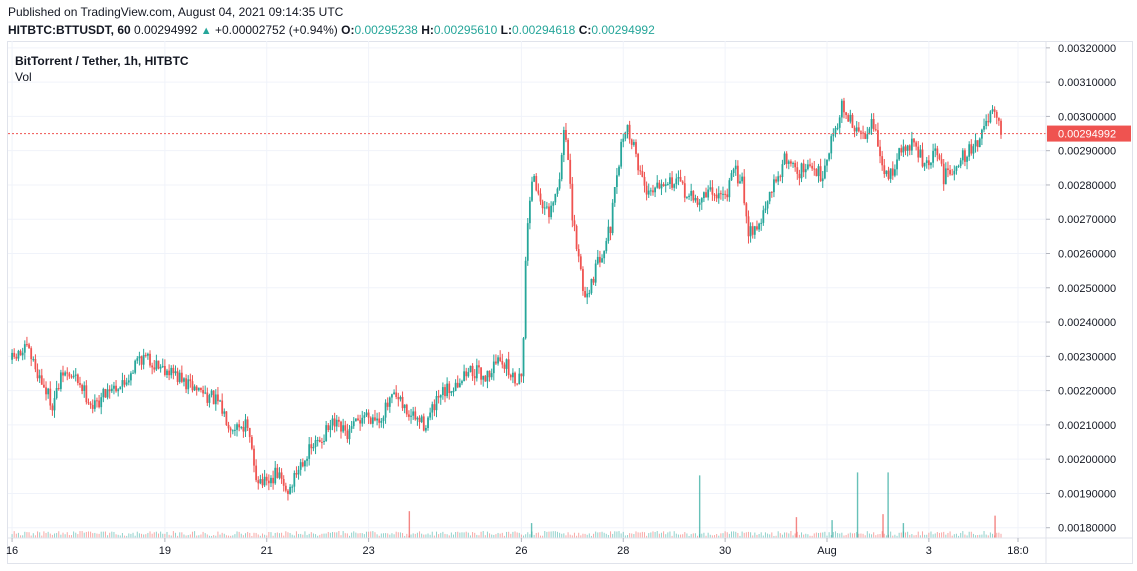 The image size is (1137, 571). I want to click on price-tick-label: 0.00220000, so click(1087, 392).